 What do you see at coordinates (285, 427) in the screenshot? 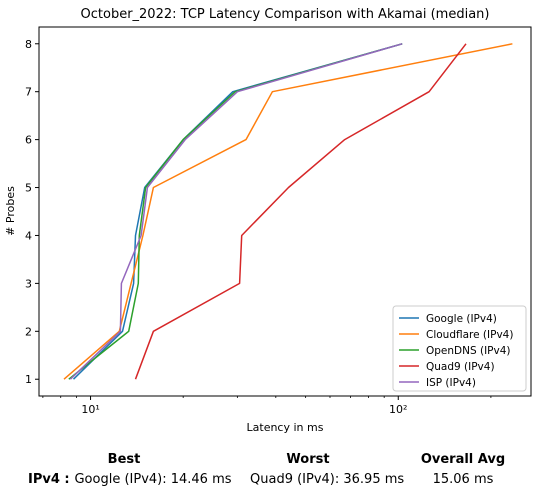
I see `x-axis-label: Latency in ms` at bounding box center [285, 427].